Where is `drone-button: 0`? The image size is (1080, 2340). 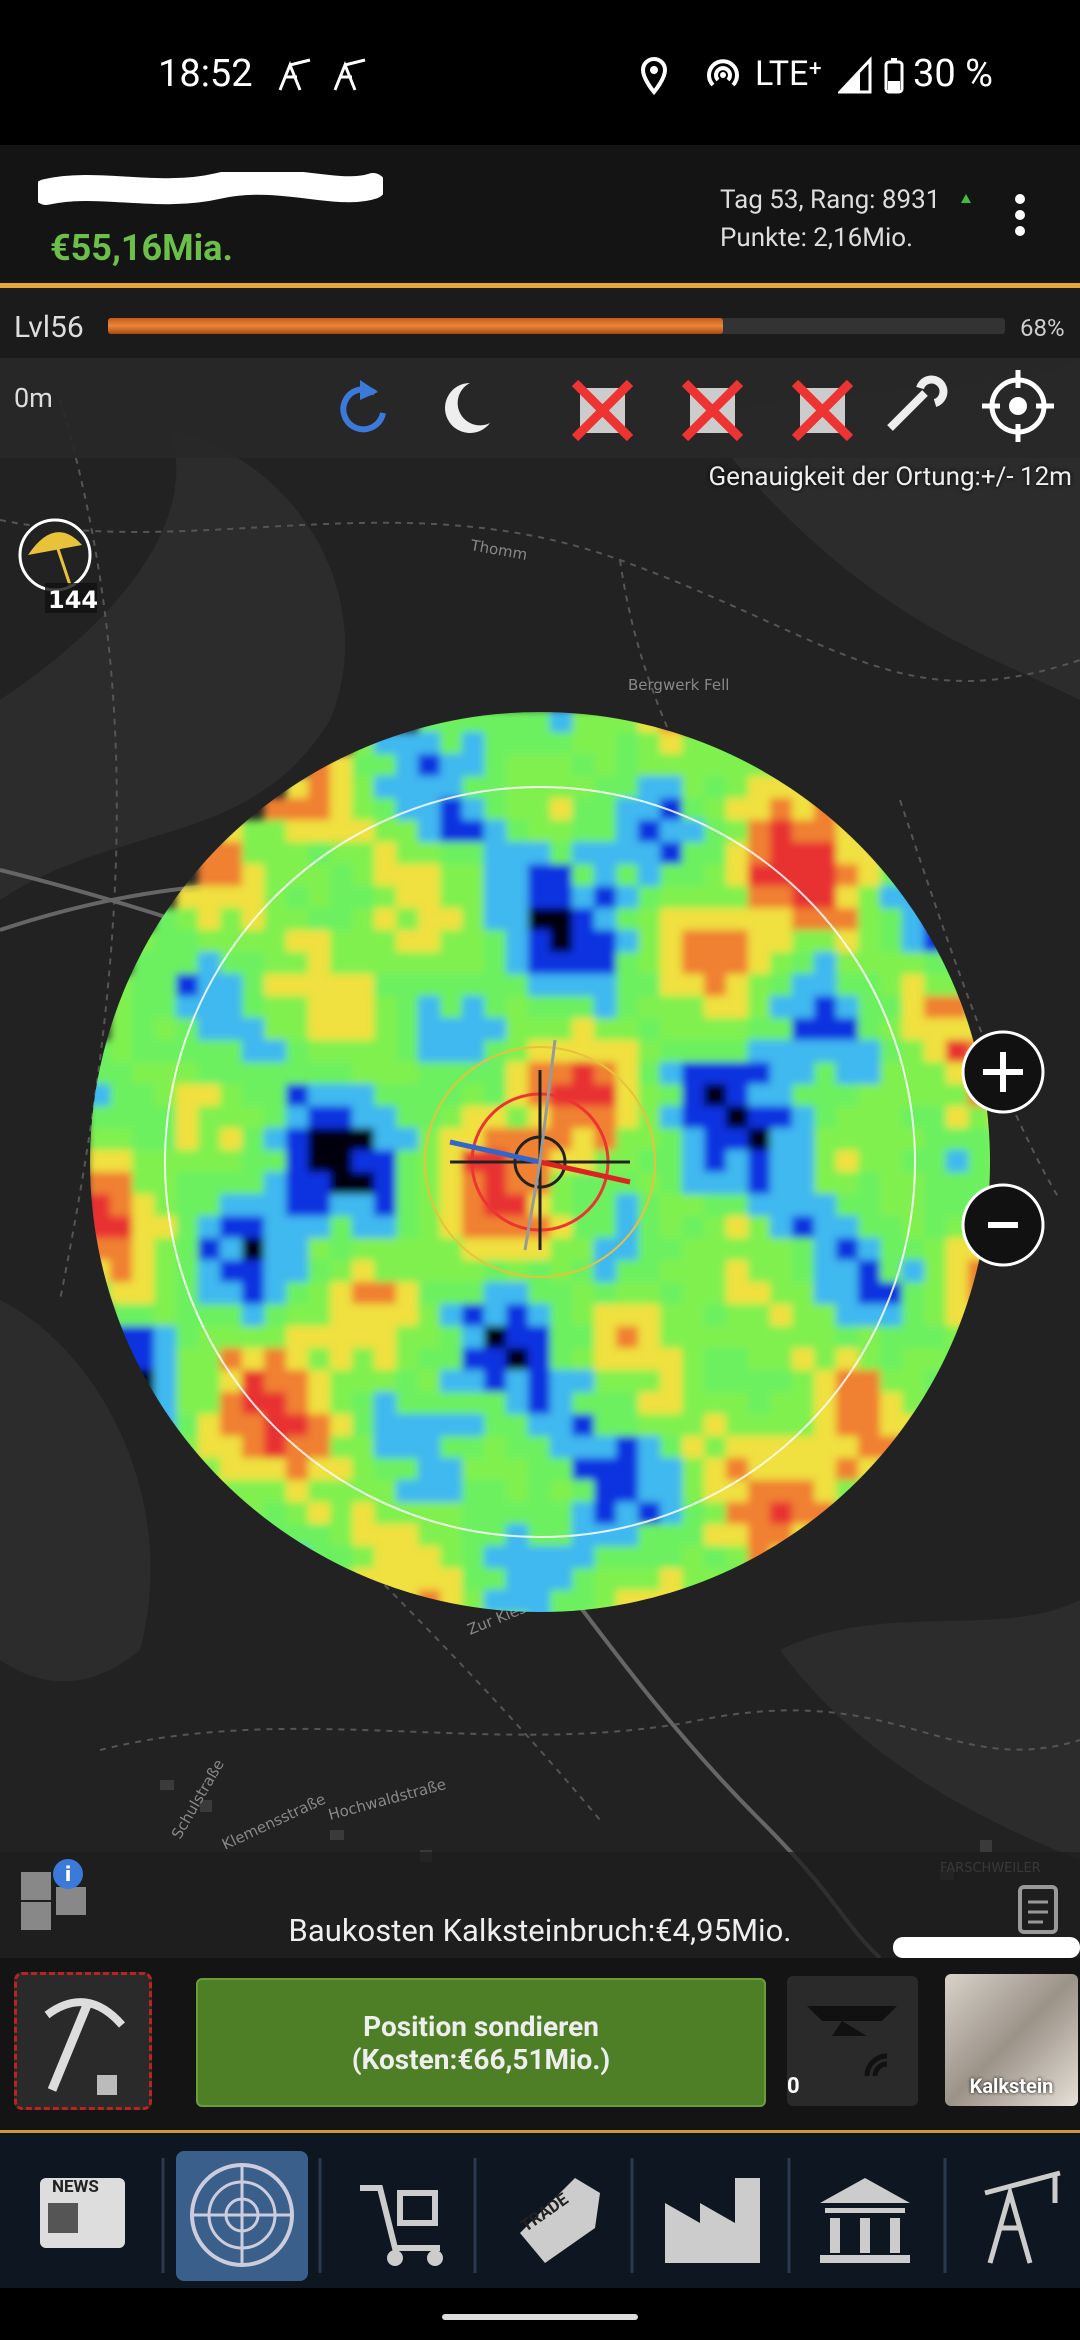
drone-button: 0 is located at coordinates (852, 2041).